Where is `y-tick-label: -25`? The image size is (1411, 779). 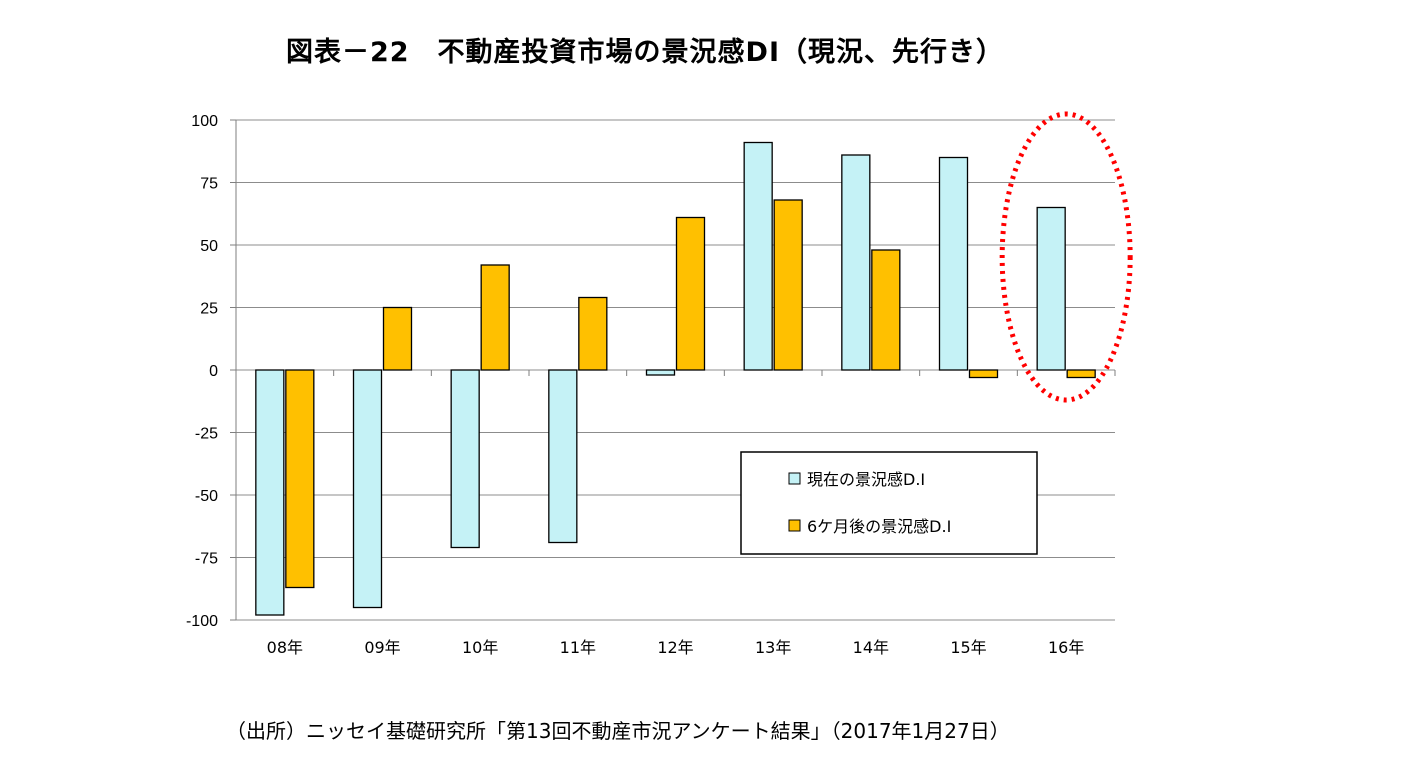 y-tick-label: -25 is located at coordinates (206, 434).